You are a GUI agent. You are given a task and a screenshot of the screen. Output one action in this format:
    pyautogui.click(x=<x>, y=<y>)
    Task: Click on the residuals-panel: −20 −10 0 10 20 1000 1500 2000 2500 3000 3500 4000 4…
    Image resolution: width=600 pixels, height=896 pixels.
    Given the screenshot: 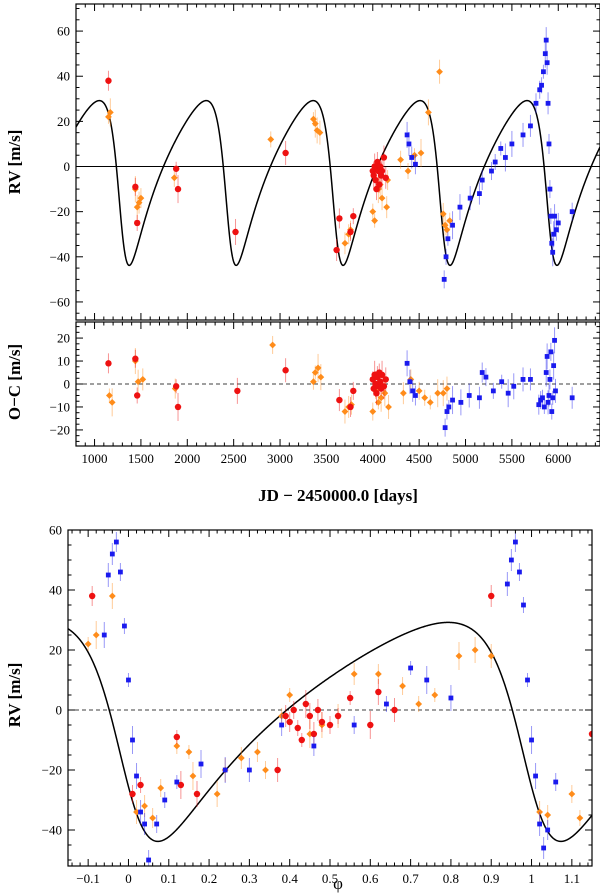 What is the action you would take?
    pyautogui.click(x=325, y=393)
    